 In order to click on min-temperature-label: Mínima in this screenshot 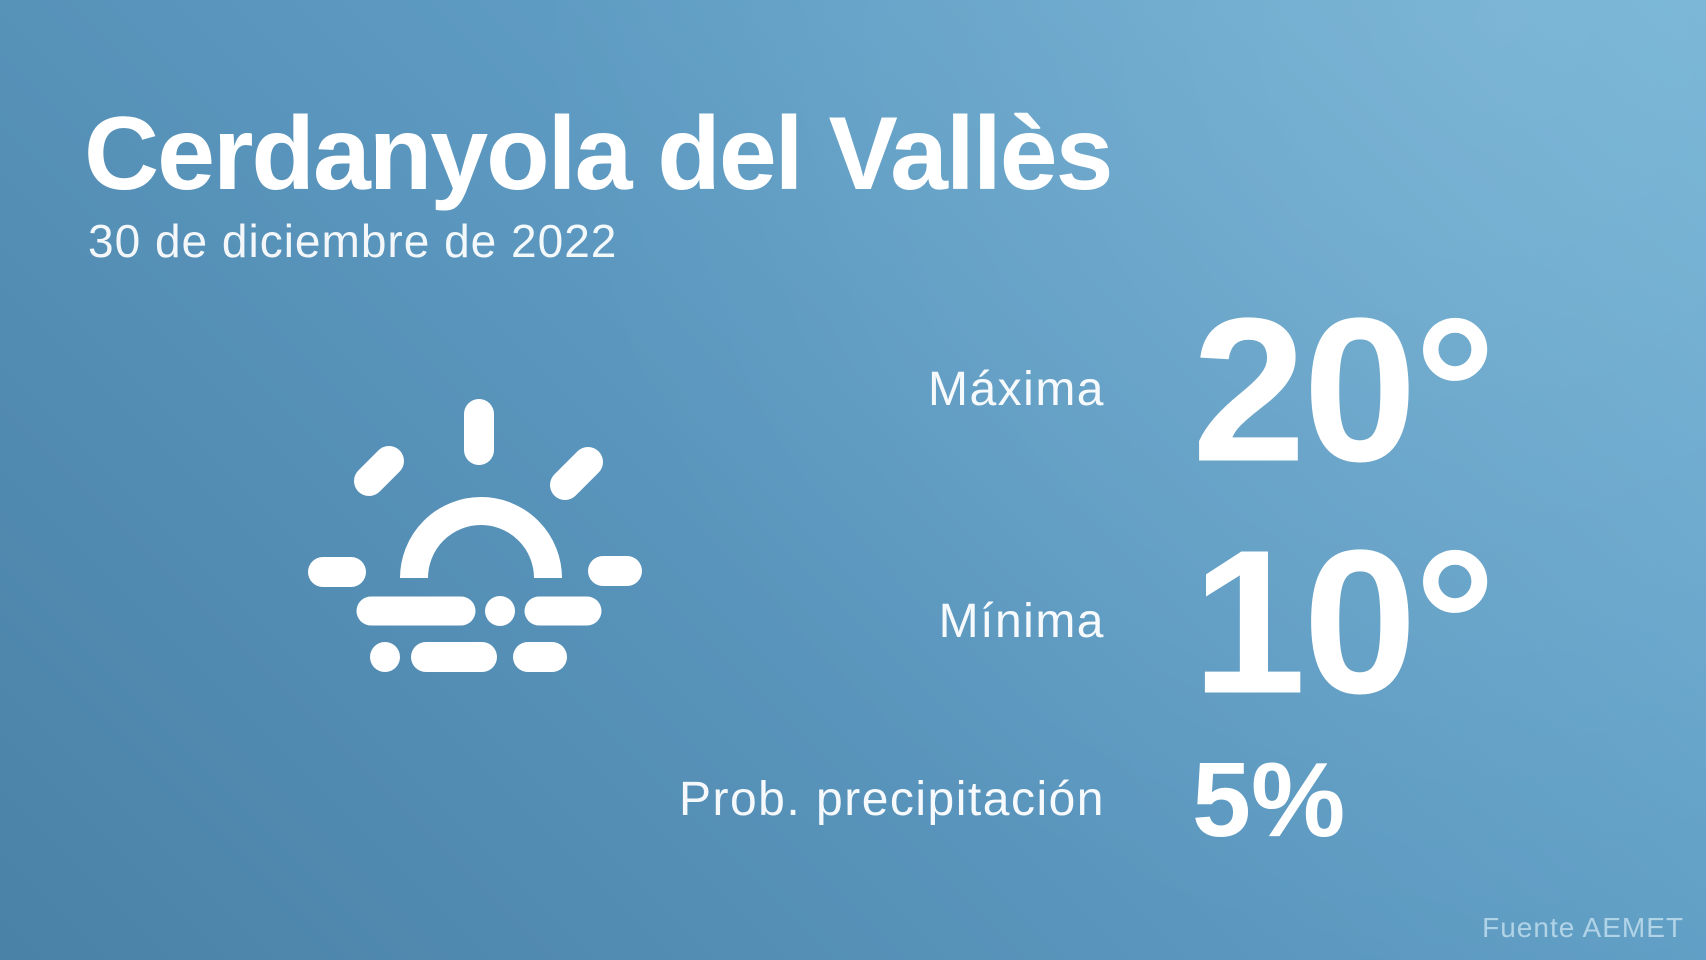, I will do `click(1021, 621)`.